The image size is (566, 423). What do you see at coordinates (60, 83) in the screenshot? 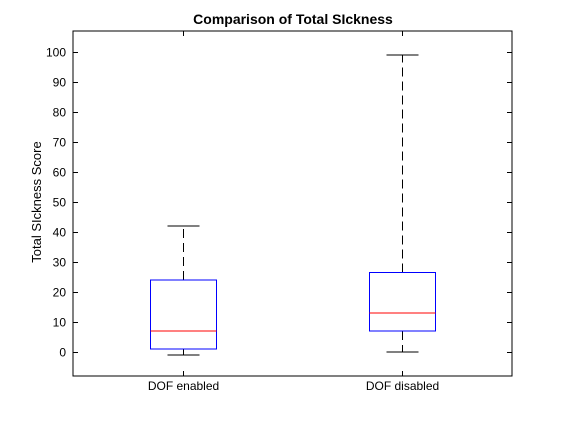
I see `y-tick-label: 90` at bounding box center [60, 83].